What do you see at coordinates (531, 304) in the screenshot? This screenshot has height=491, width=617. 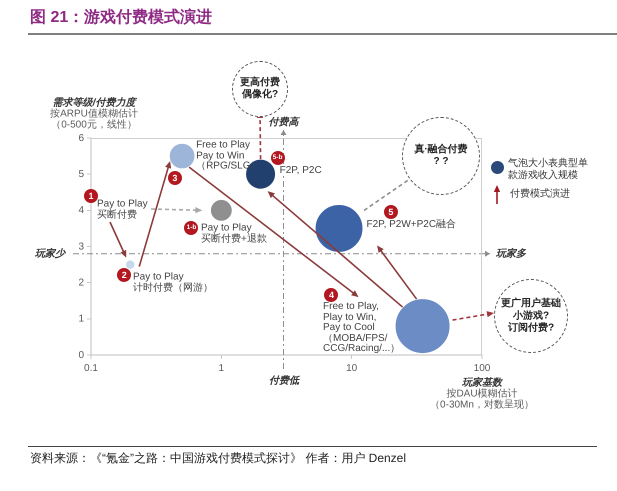 I see `text: 更广用户基础` at bounding box center [531, 304].